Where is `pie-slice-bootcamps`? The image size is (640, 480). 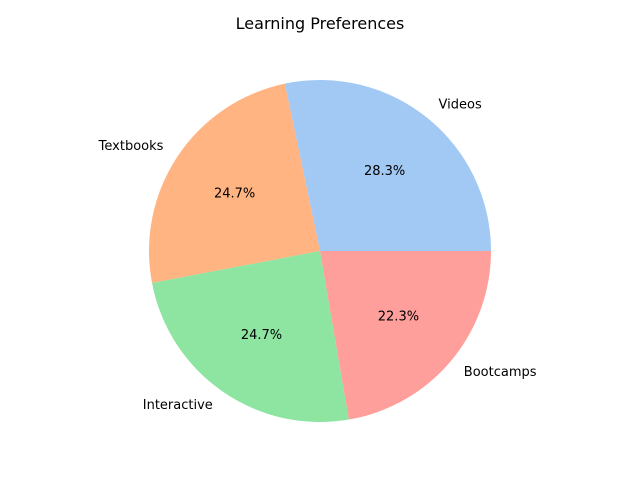
pie-slice-bootcamps is located at coordinates (406, 335).